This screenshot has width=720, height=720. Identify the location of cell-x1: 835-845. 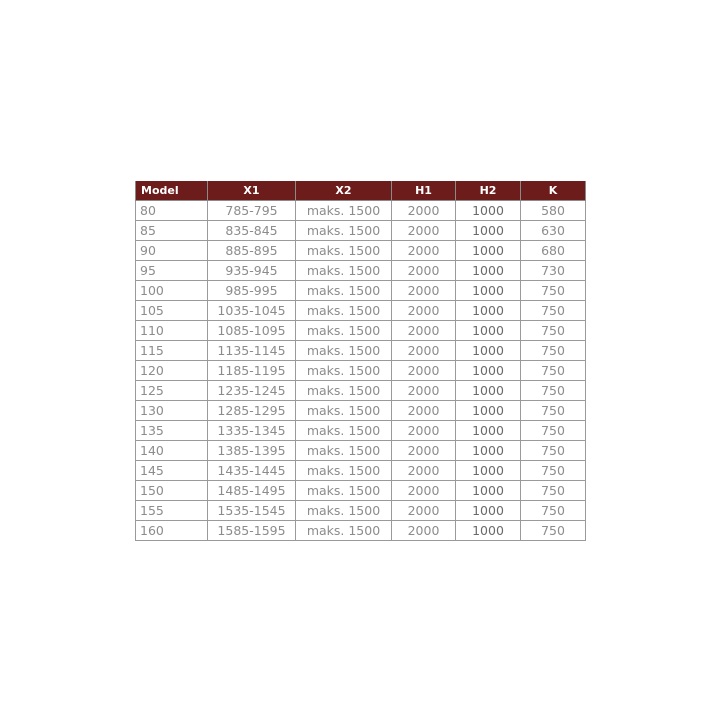
(251, 230).